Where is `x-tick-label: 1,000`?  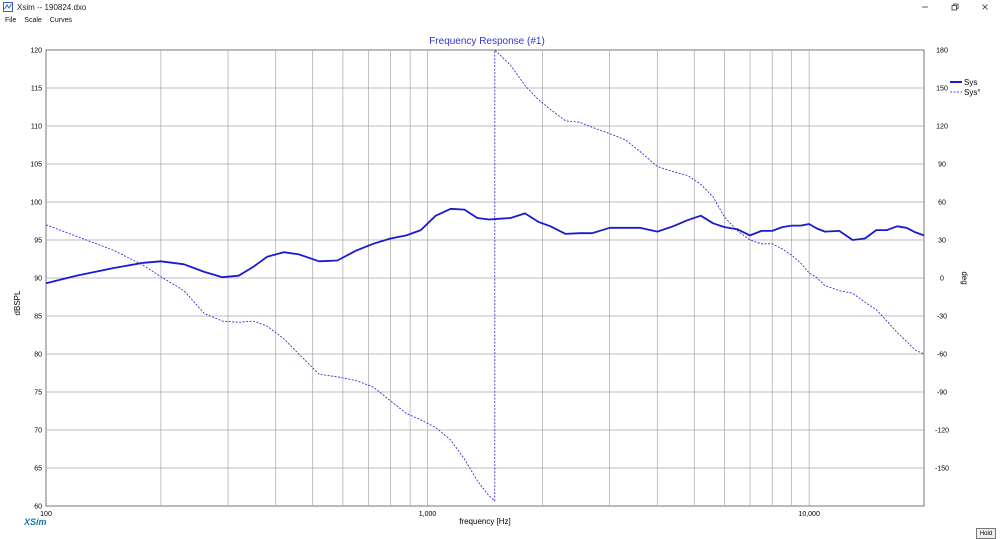
x-tick-label: 1,000 is located at coordinates (428, 514).